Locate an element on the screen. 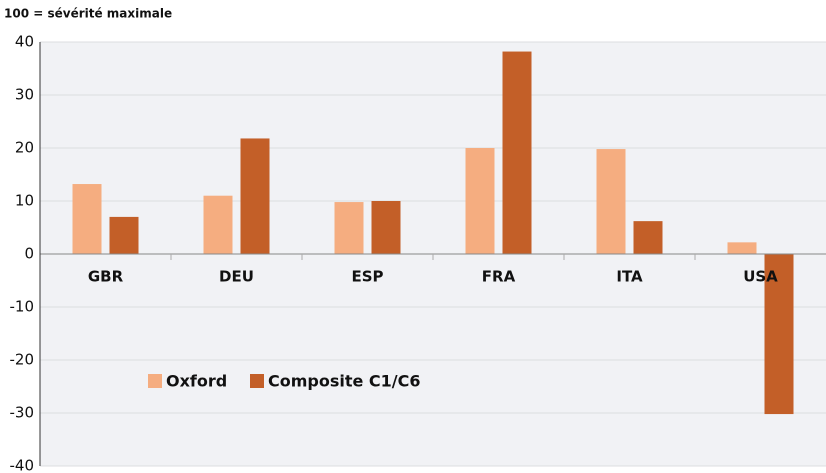 Image resolution: width=826 pixels, height=473 pixels. x-tick-label: ITA is located at coordinates (629, 277).